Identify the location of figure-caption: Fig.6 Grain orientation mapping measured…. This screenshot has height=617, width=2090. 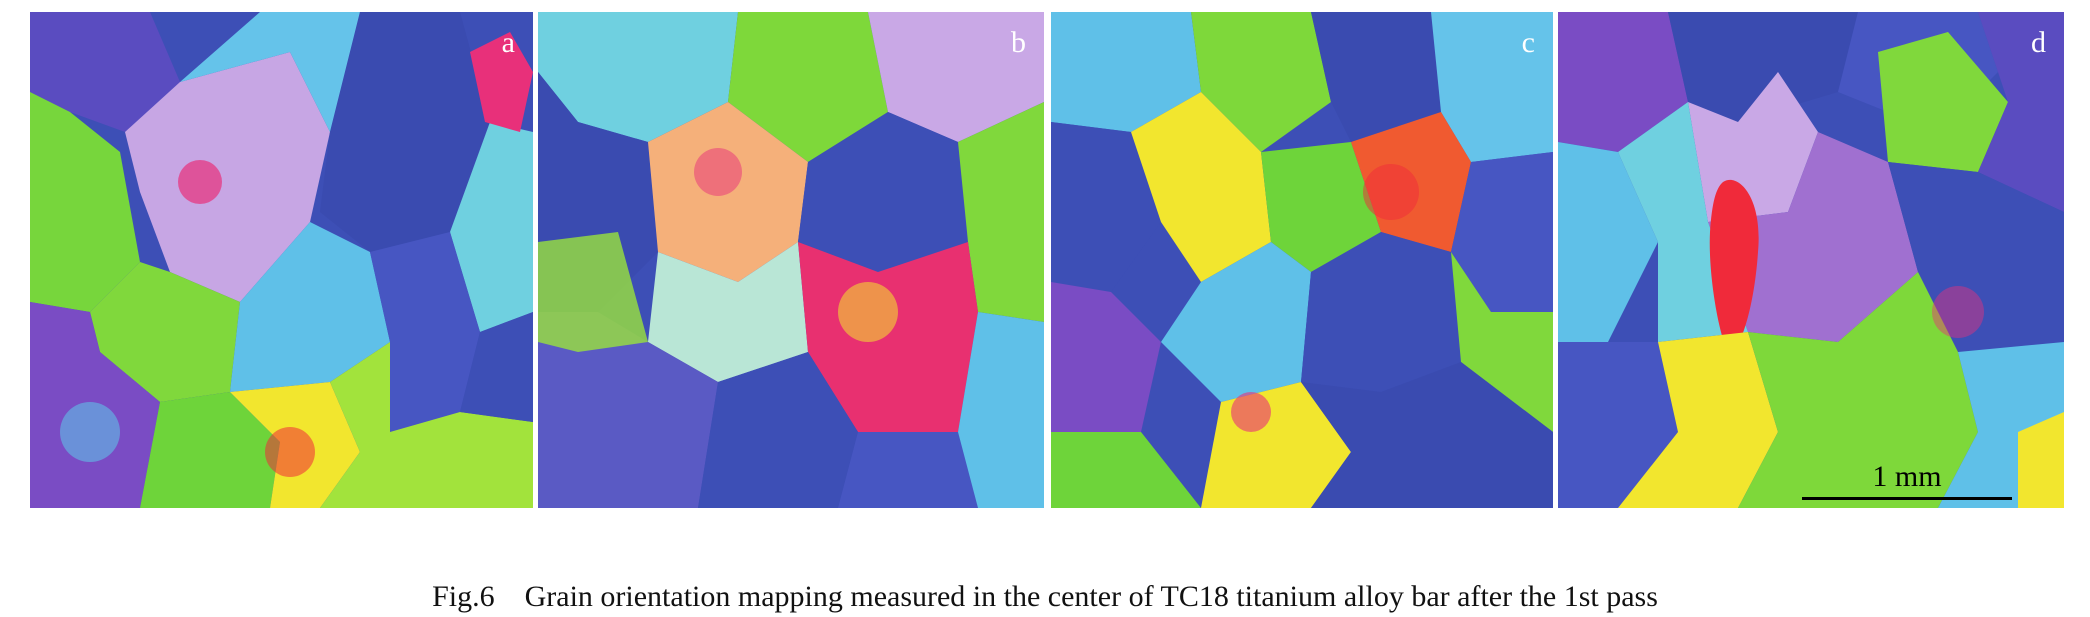
(1045, 596).